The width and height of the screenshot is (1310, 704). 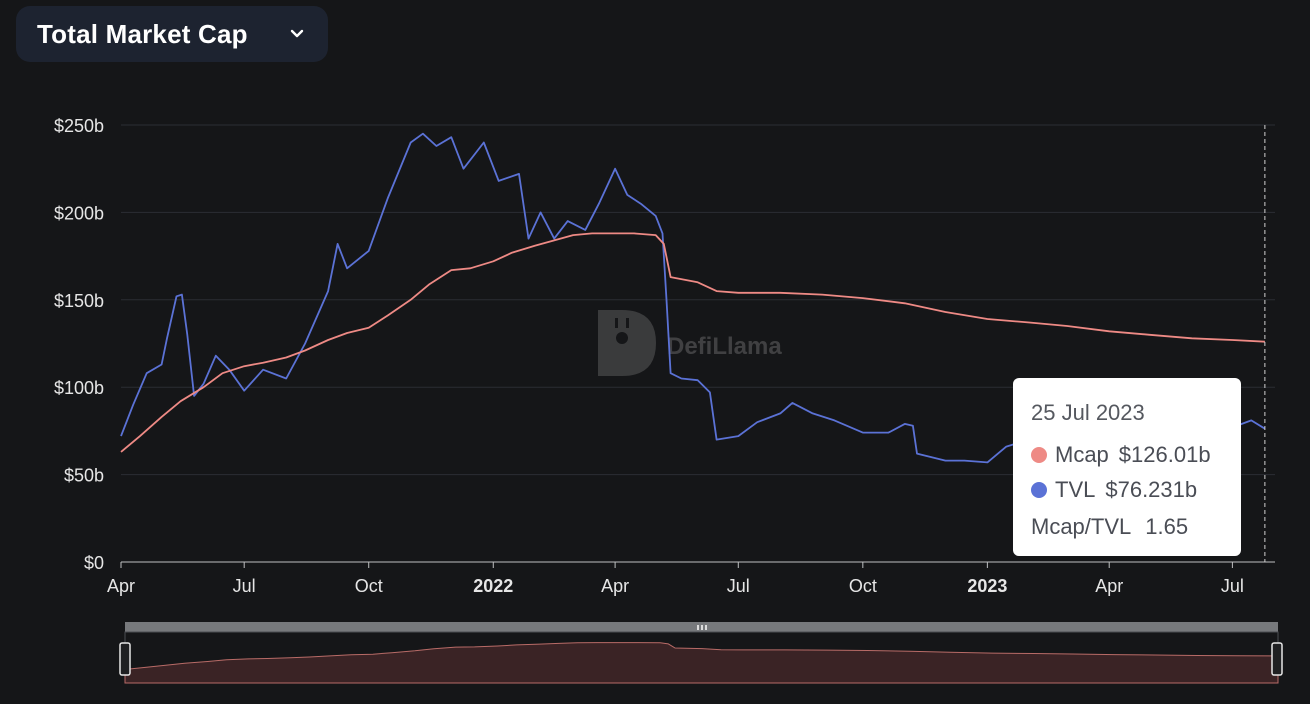 I want to click on defillama-watermark: DefiLlama, so click(x=690, y=343).